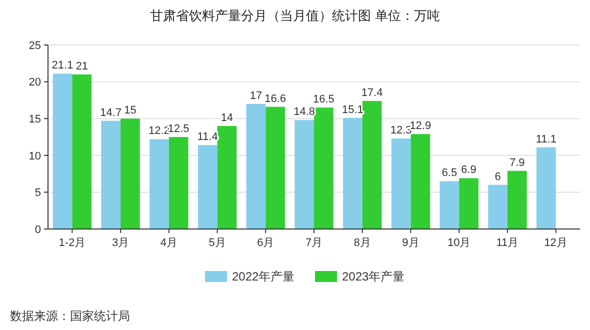 The height and width of the screenshot is (330, 590). I want to click on x-tick-label: 7月, so click(314, 243).